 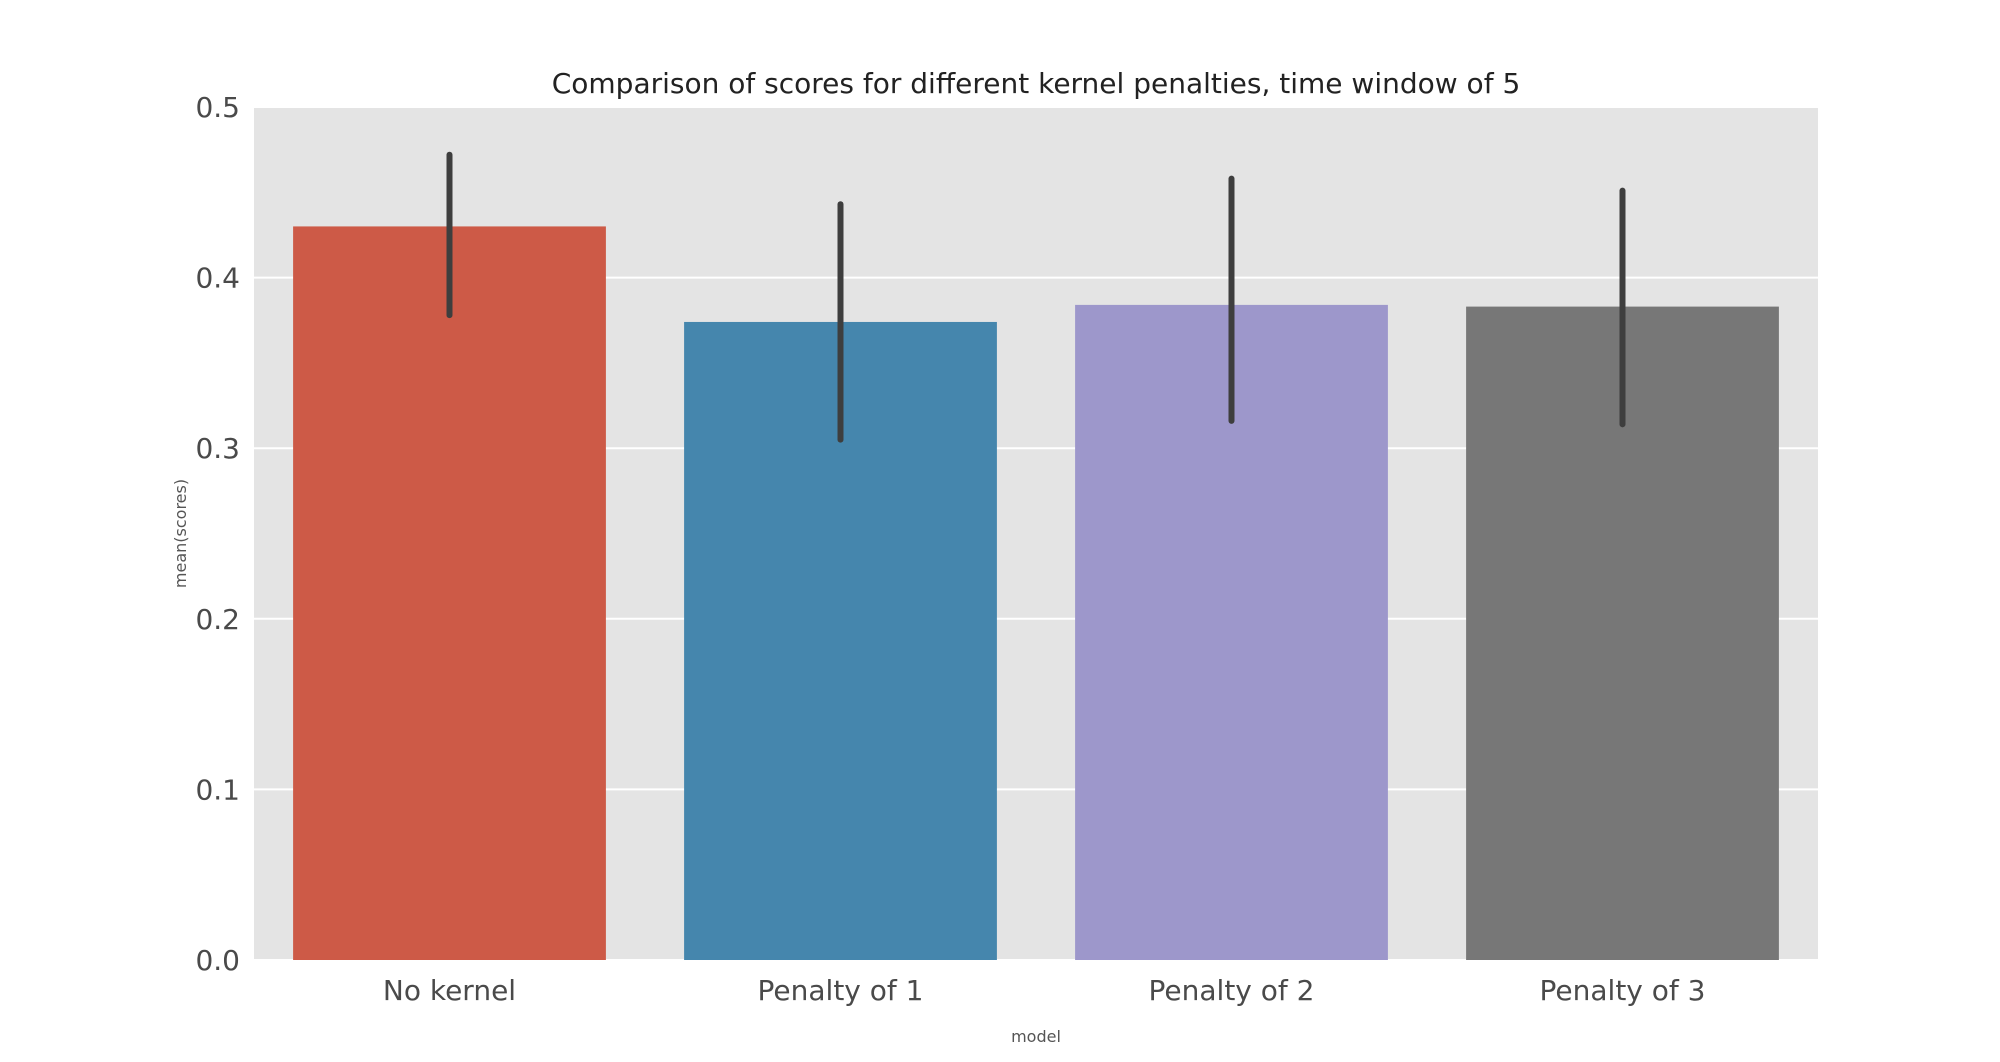 What do you see at coordinates (217, 534) in the screenshot?
I see `y-axis-ticks: 0.0 0.1 0.2 0.3 0.4 0.5` at bounding box center [217, 534].